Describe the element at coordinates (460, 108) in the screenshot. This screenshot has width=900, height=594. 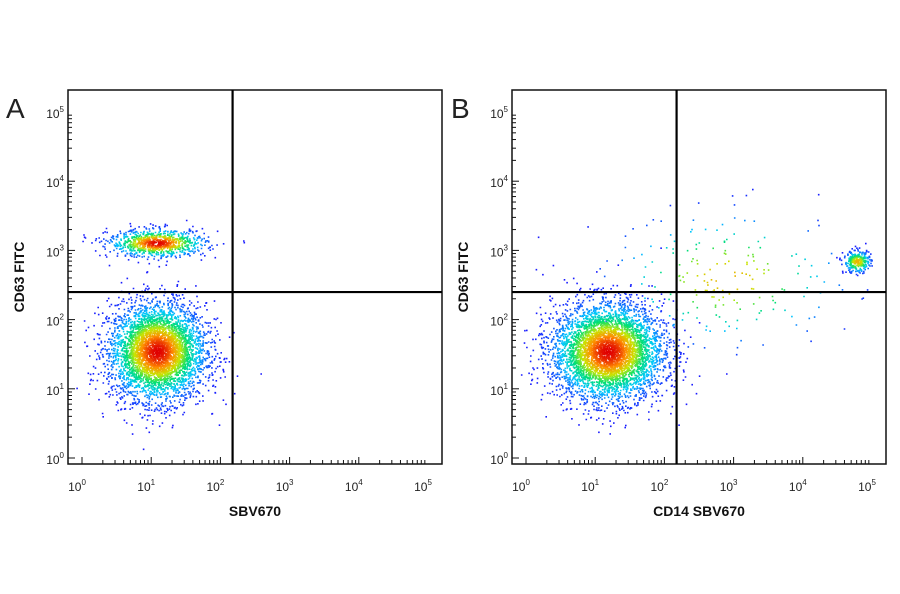
I see `panel-letter: B` at that location.